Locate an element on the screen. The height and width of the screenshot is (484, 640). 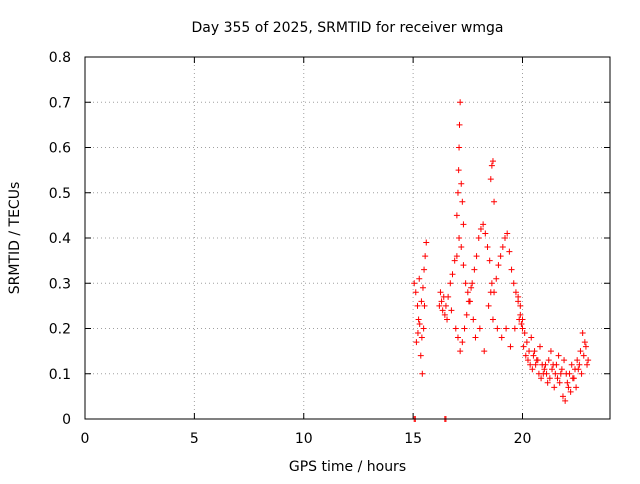
x-tick-label: 5 is located at coordinates (194, 439).